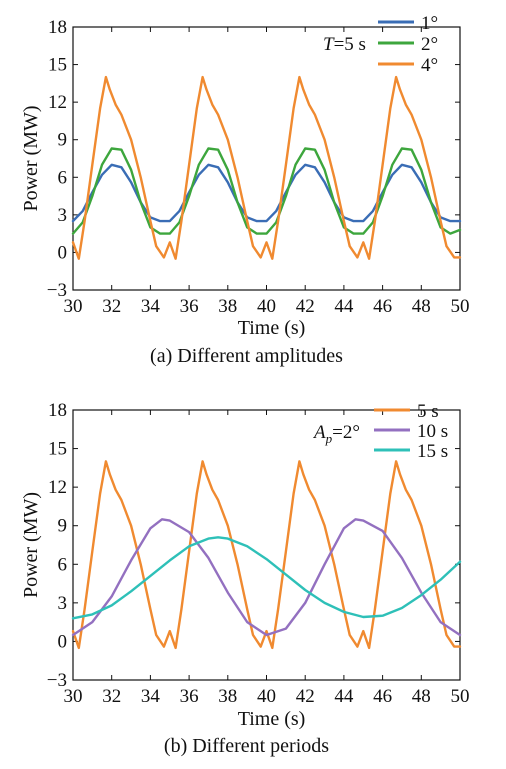 This screenshot has height=769, width=506. I want to click on legend-label: 15 s, so click(432, 451).